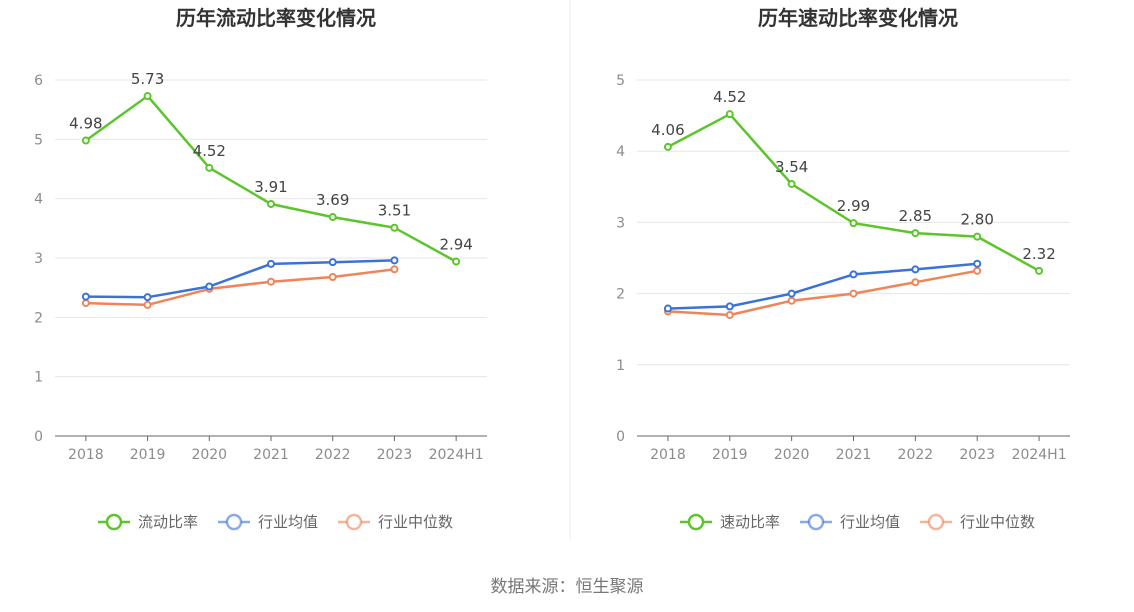  I want to click on data-label: 3.91, so click(270, 187).